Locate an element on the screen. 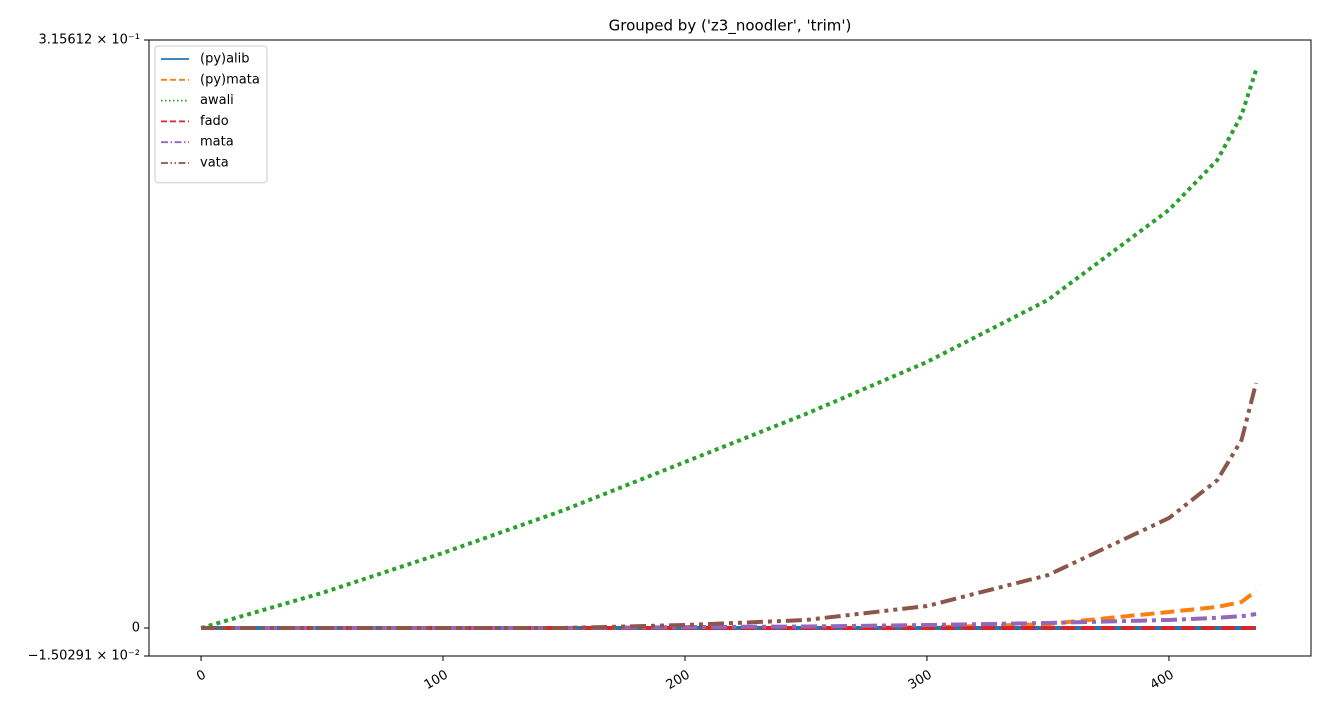 The height and width of the screenshot is (711, 1331). y-tick-label: 0 is located at coordinates (136, 628).